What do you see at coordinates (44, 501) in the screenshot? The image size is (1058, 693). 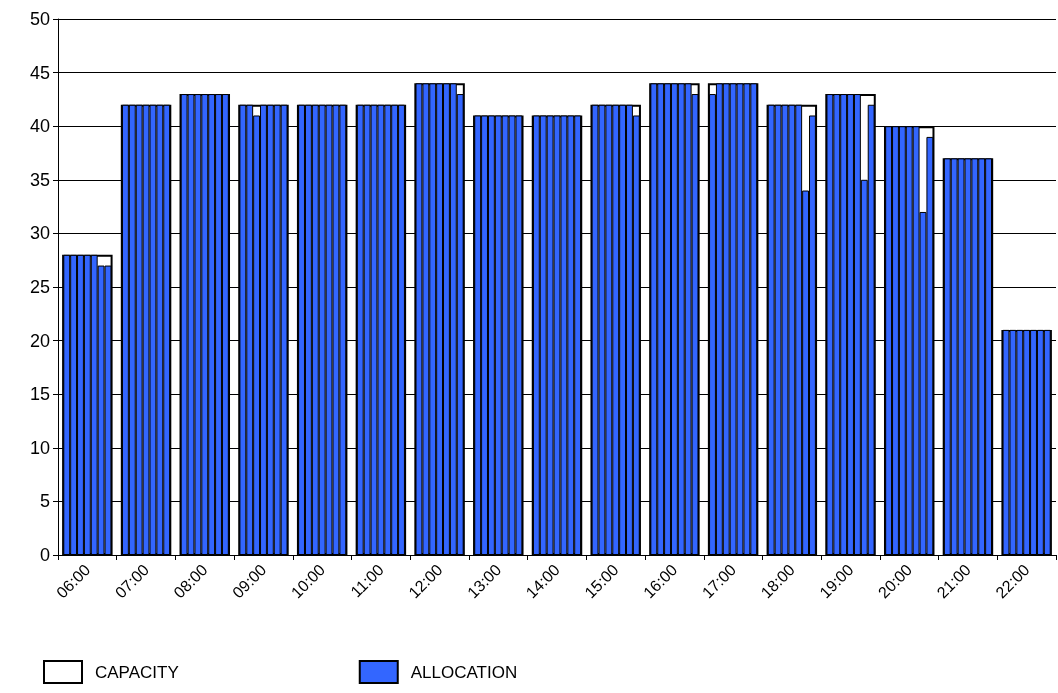 I see `y-tick-label: 5` at bounding box center [44, 501].